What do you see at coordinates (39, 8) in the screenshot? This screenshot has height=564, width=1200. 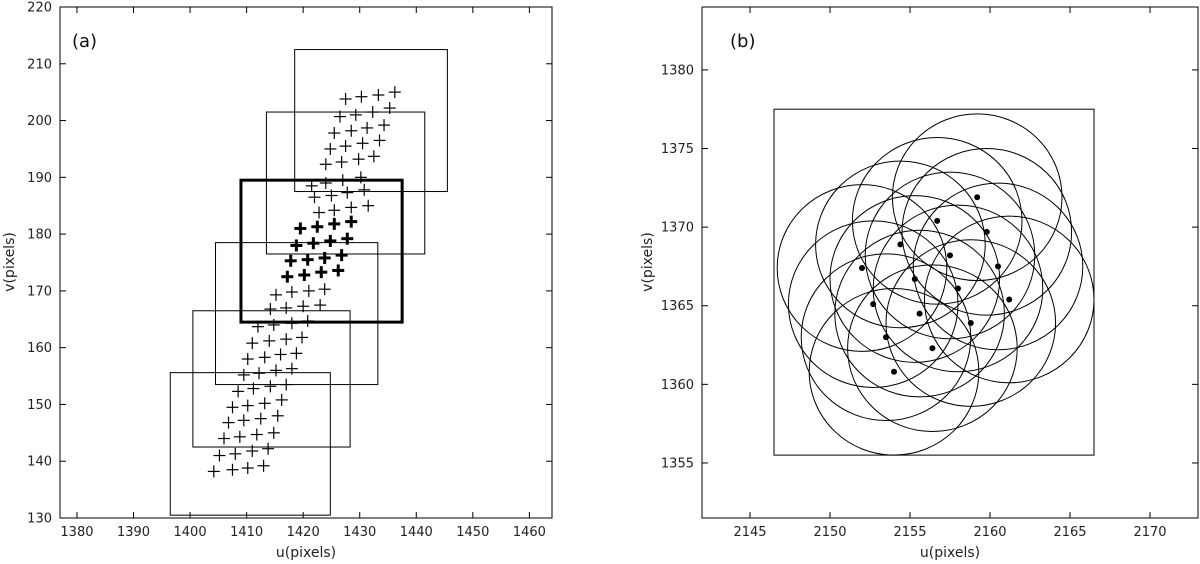 I see `y-tick-label: 220` at bounding box center [39, 8].